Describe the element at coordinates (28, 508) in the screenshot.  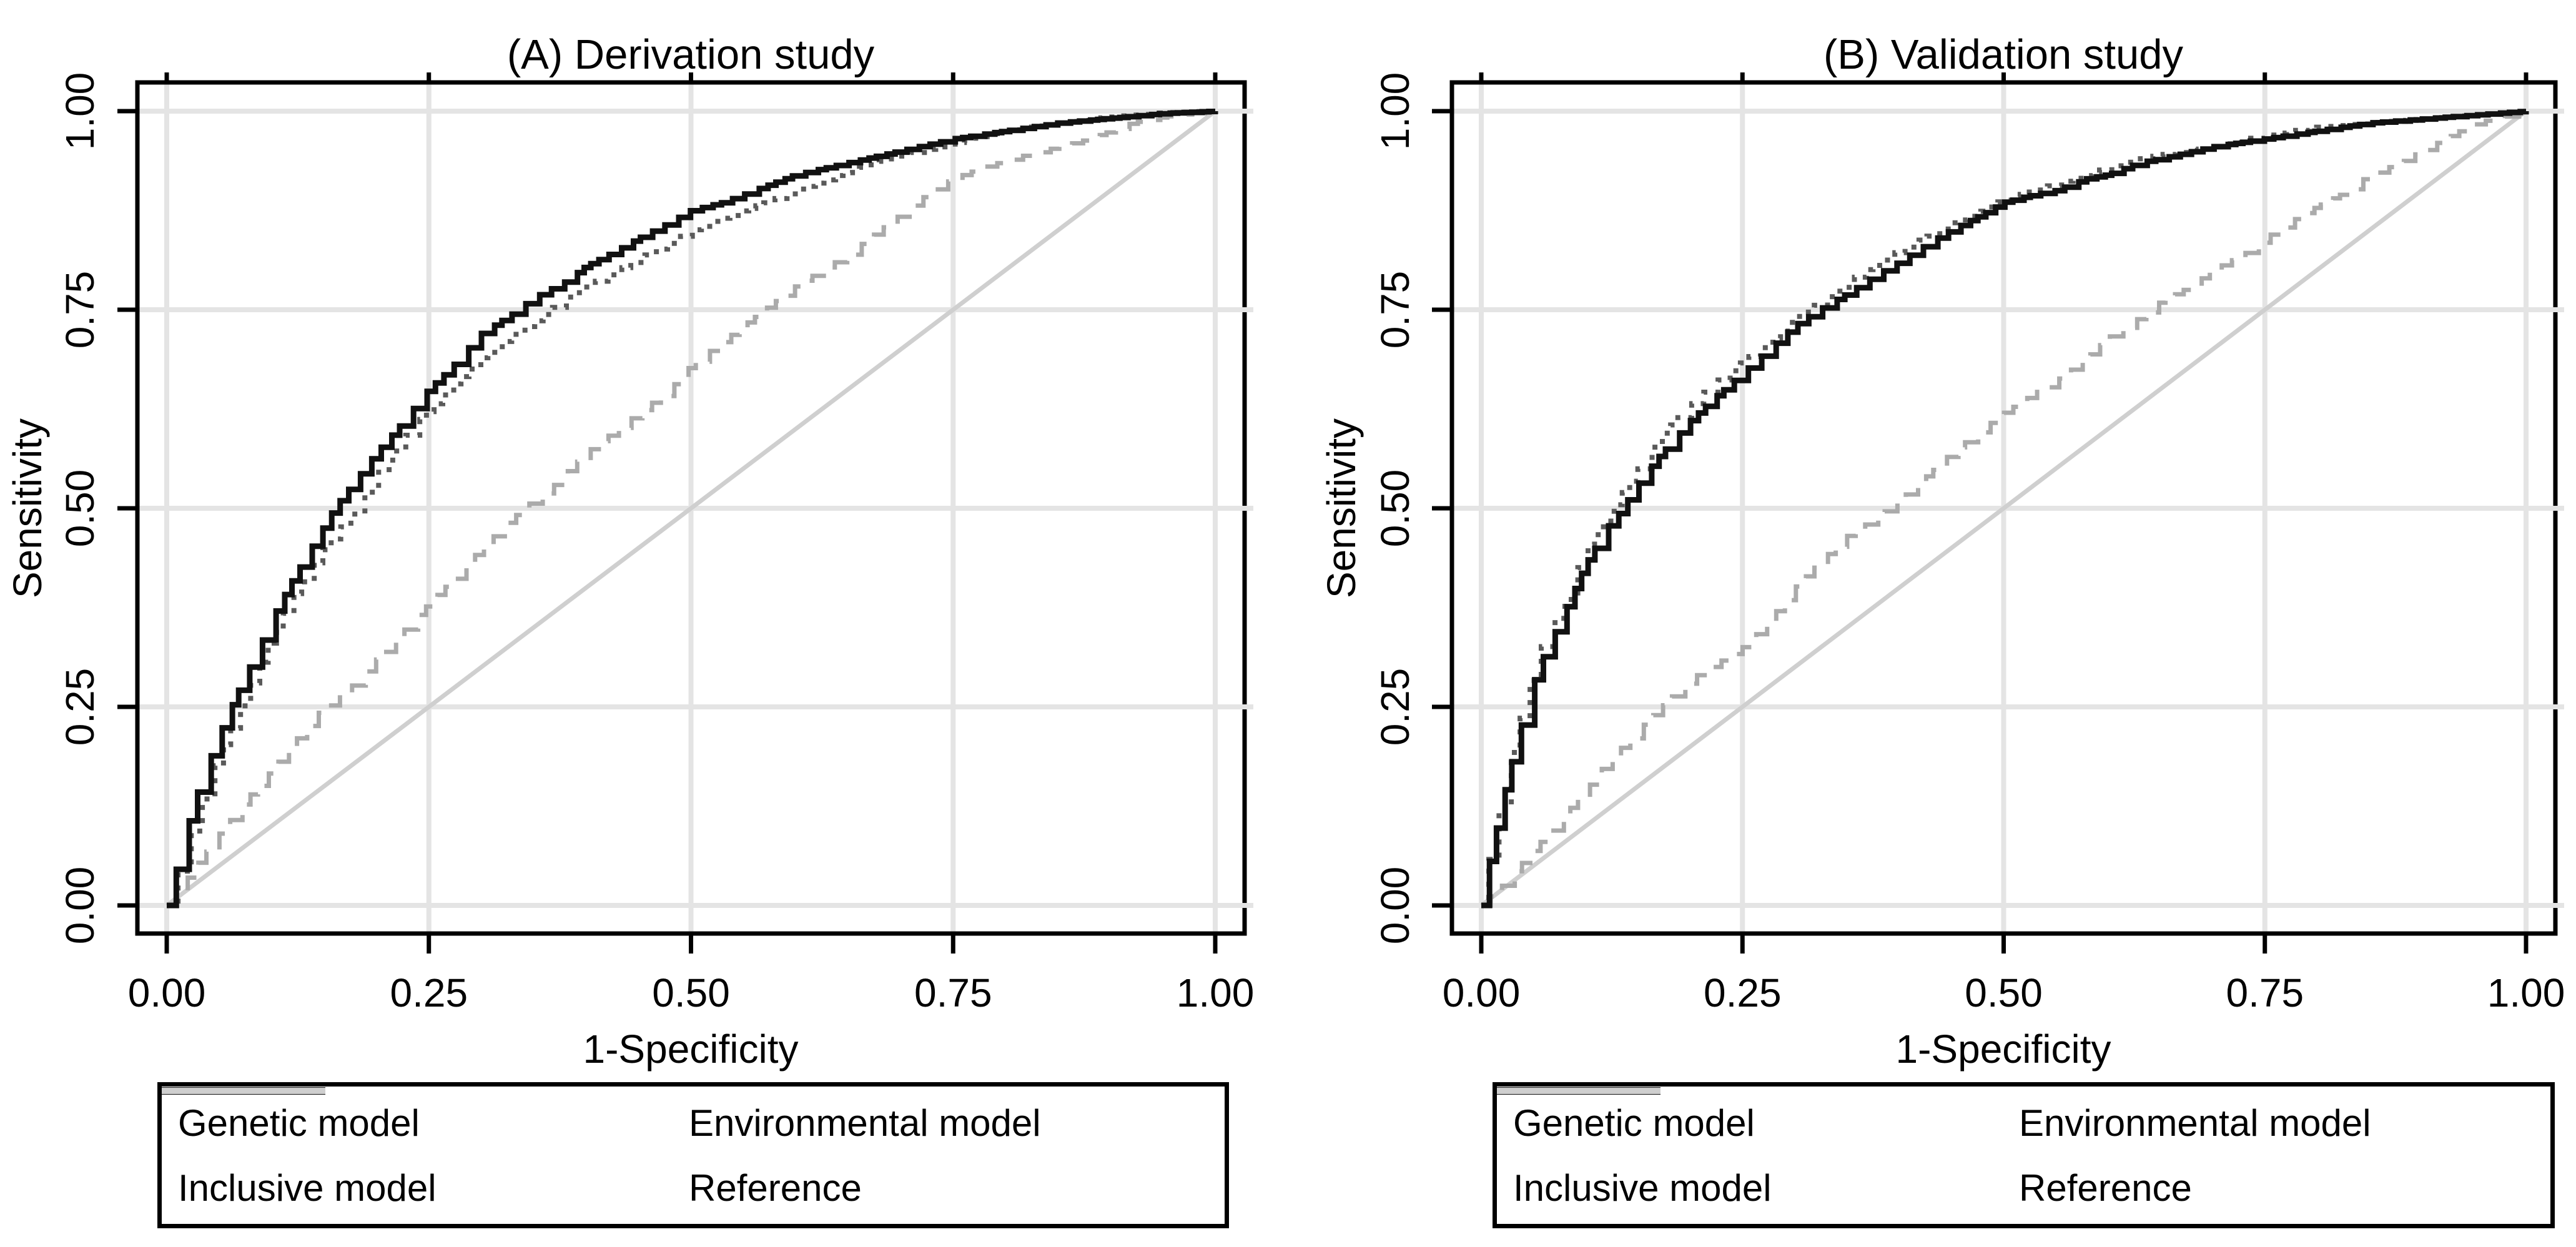
I see `panel-a-y-axis-title: Sensitivity` at that location.